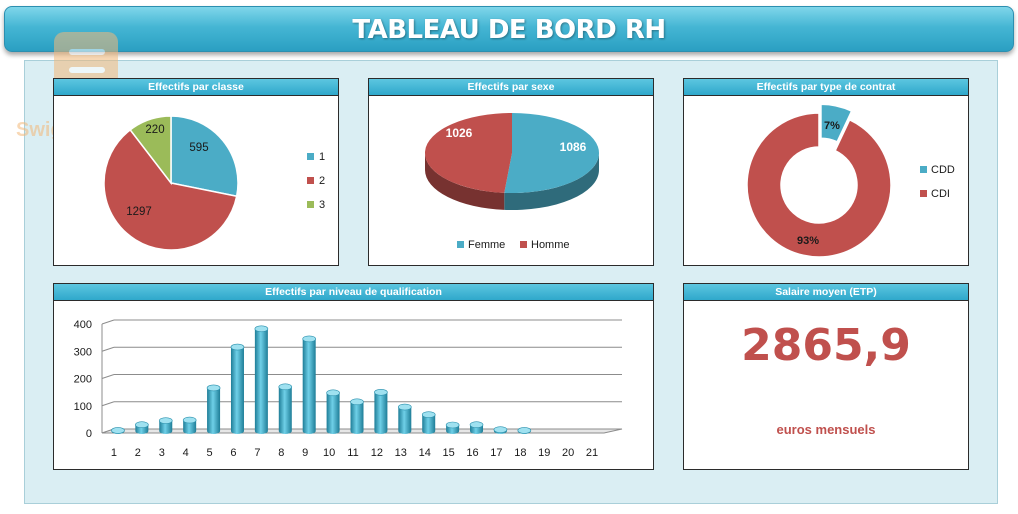 The height and width of the screenshot is (514, 1018). Describe the element at coordinates (352, 453) in the screenshot. I see `x-tick-label: 11` at that location.